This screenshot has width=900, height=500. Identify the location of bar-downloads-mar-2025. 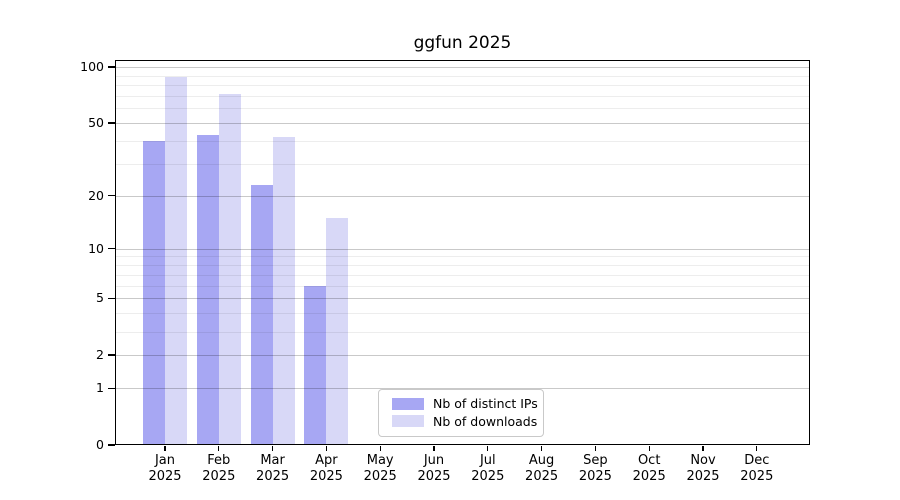
(283, 290).